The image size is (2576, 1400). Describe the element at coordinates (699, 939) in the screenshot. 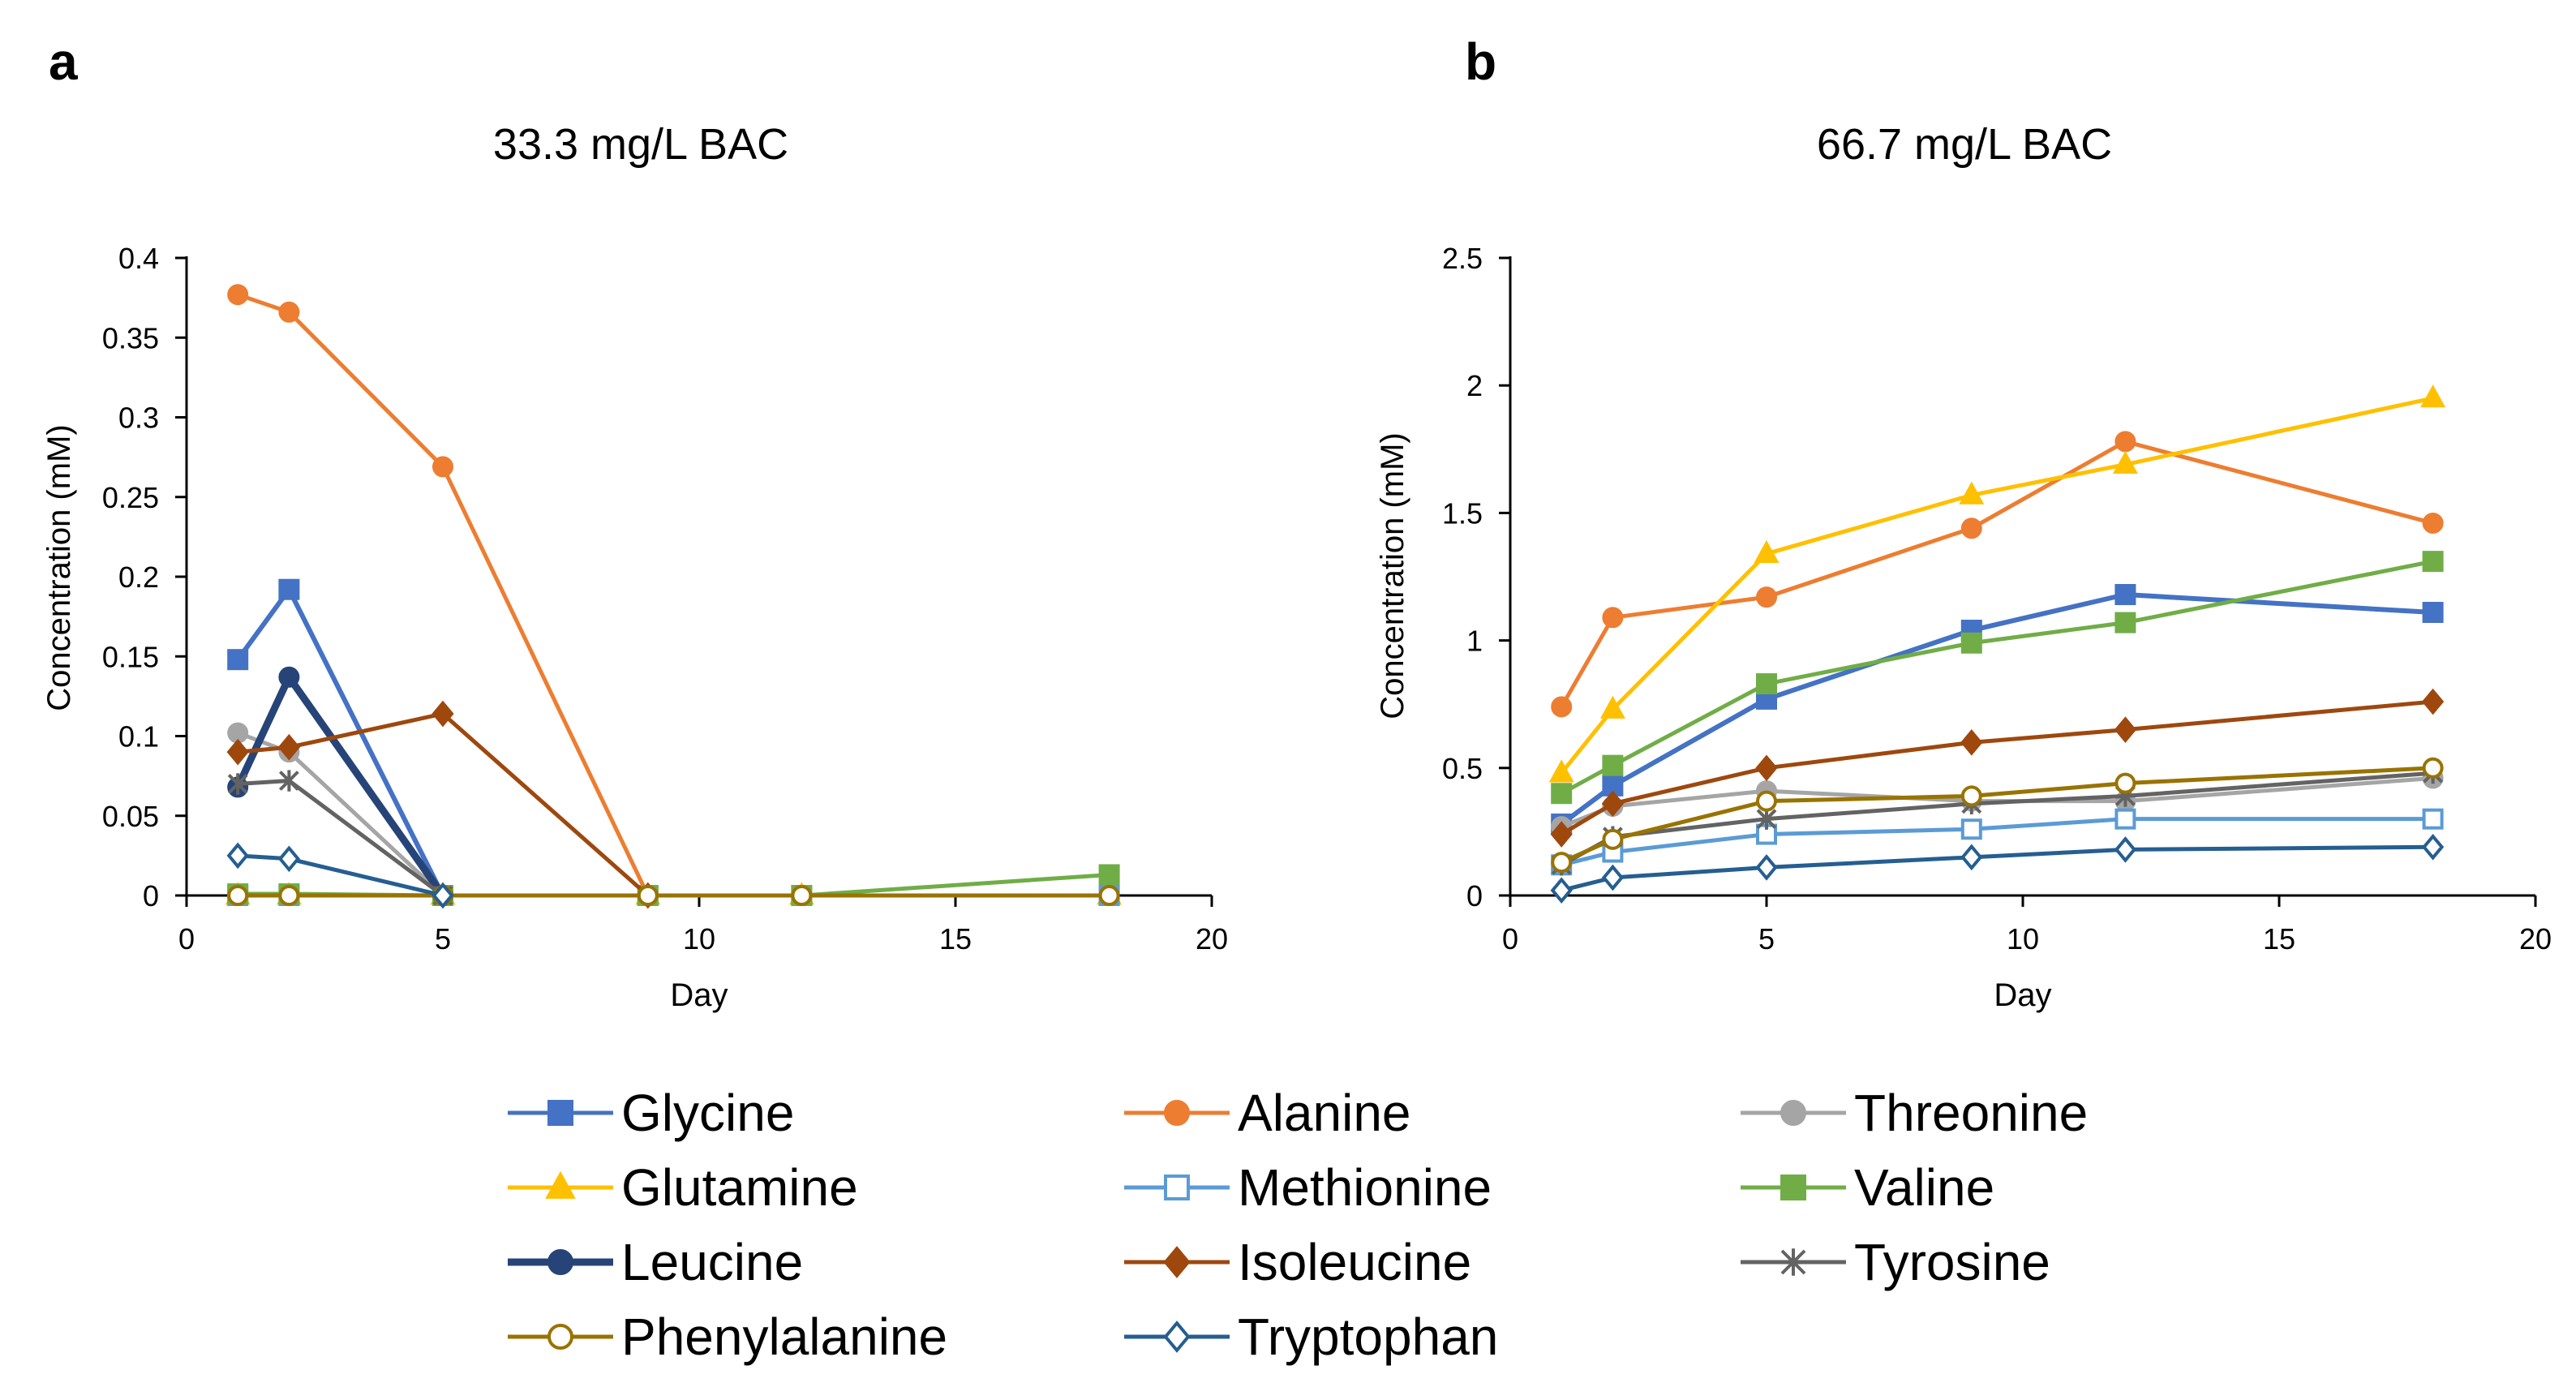

I see `x-tick-label: 10` at that location.